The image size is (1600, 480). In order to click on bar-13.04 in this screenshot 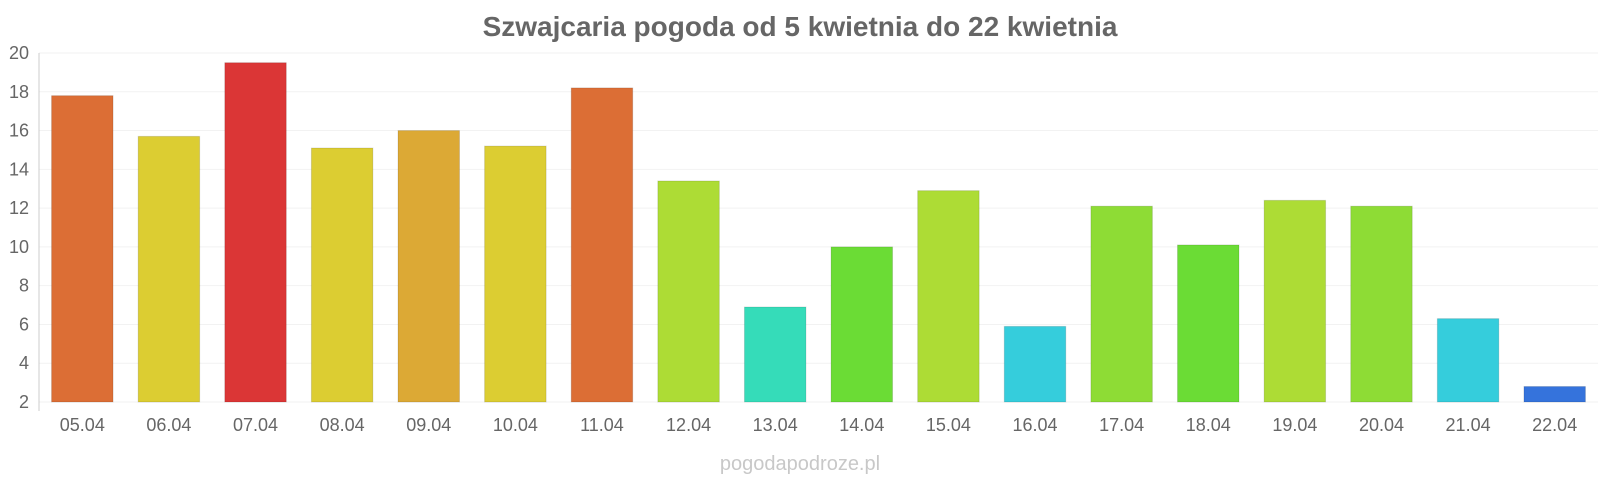, I will do `click(775, 354)`.